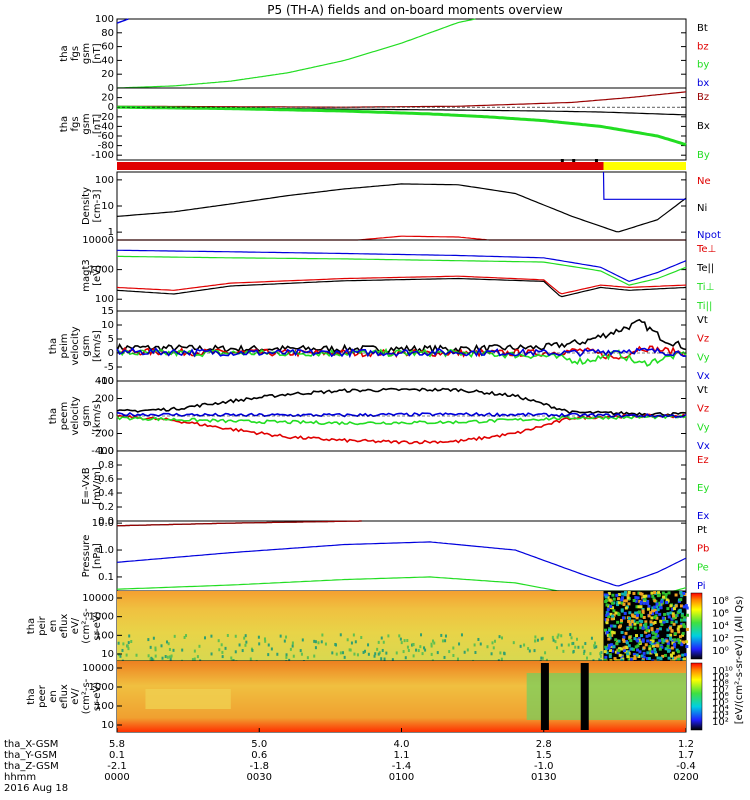  I want to click on series-line-Vx, so click(401, 415).